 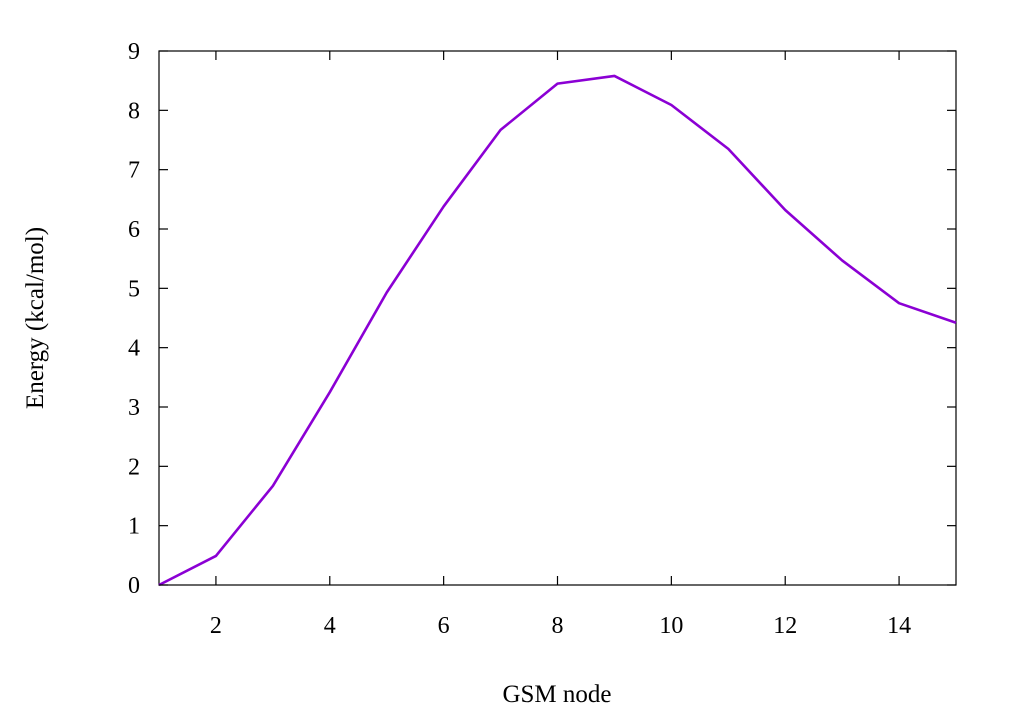 I want to click on x-axis-title: GSM node, so click(x=556, y=694).